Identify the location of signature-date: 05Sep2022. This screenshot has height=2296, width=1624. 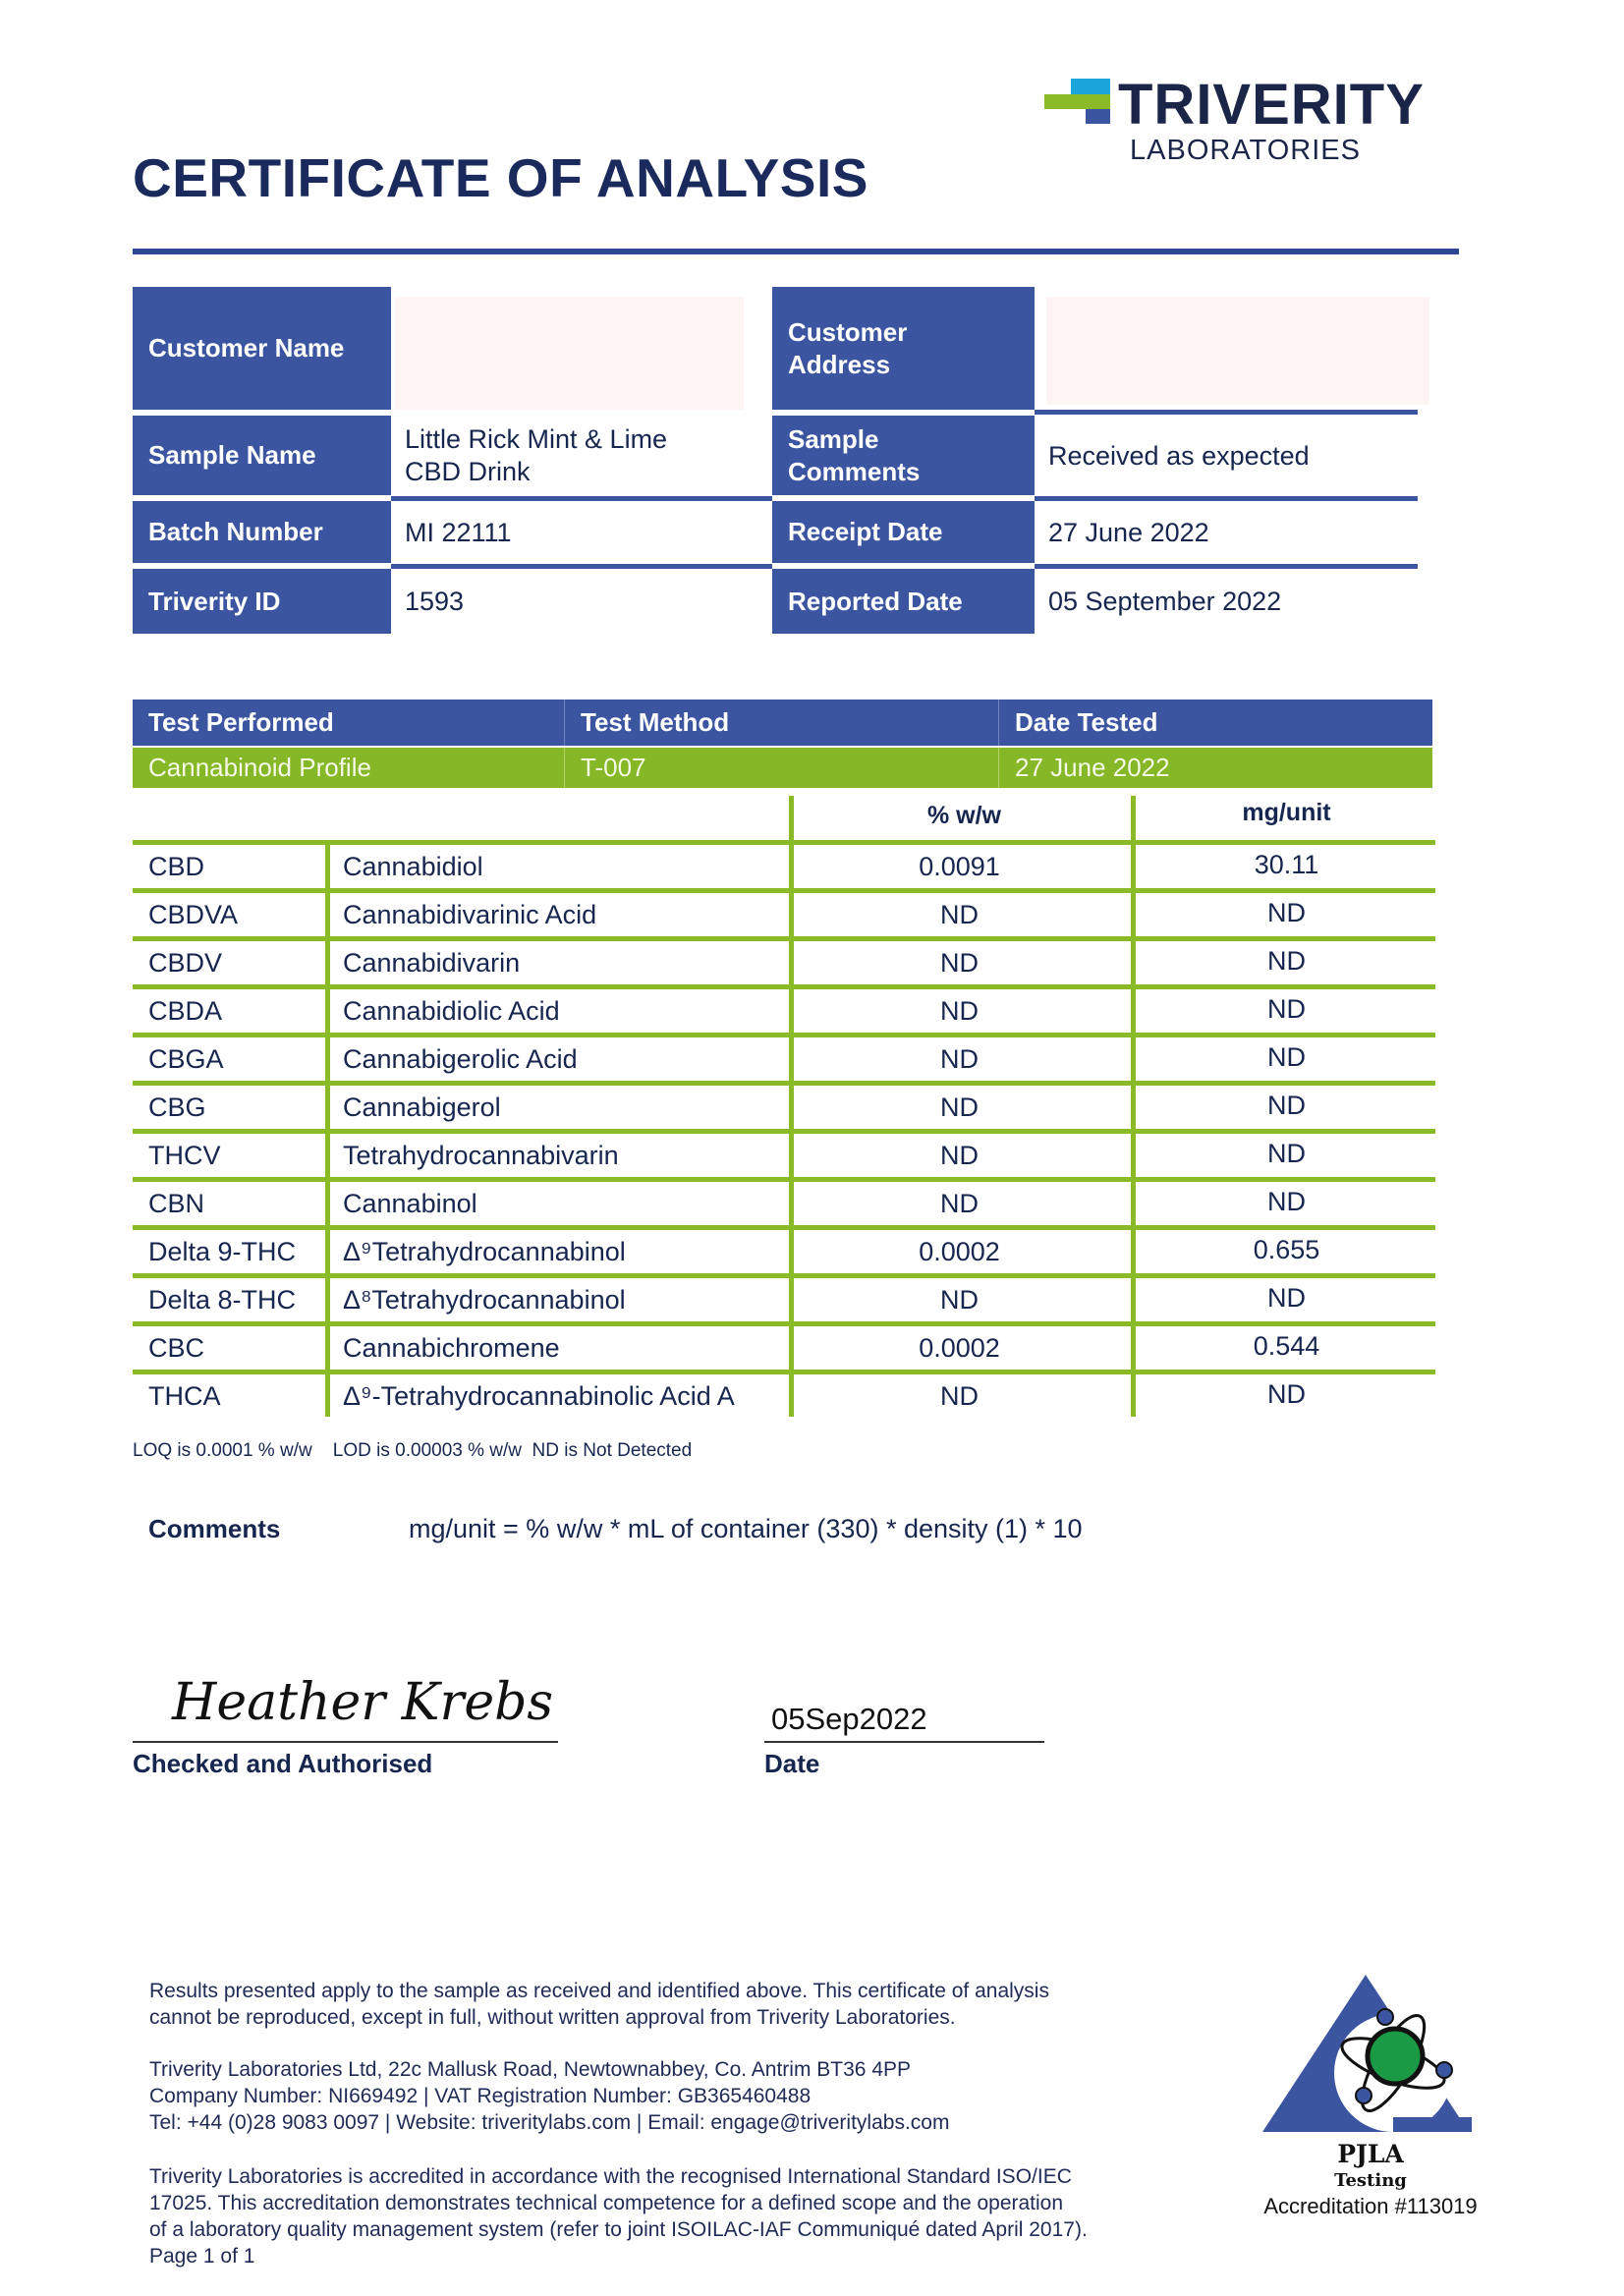
(849, 1719).